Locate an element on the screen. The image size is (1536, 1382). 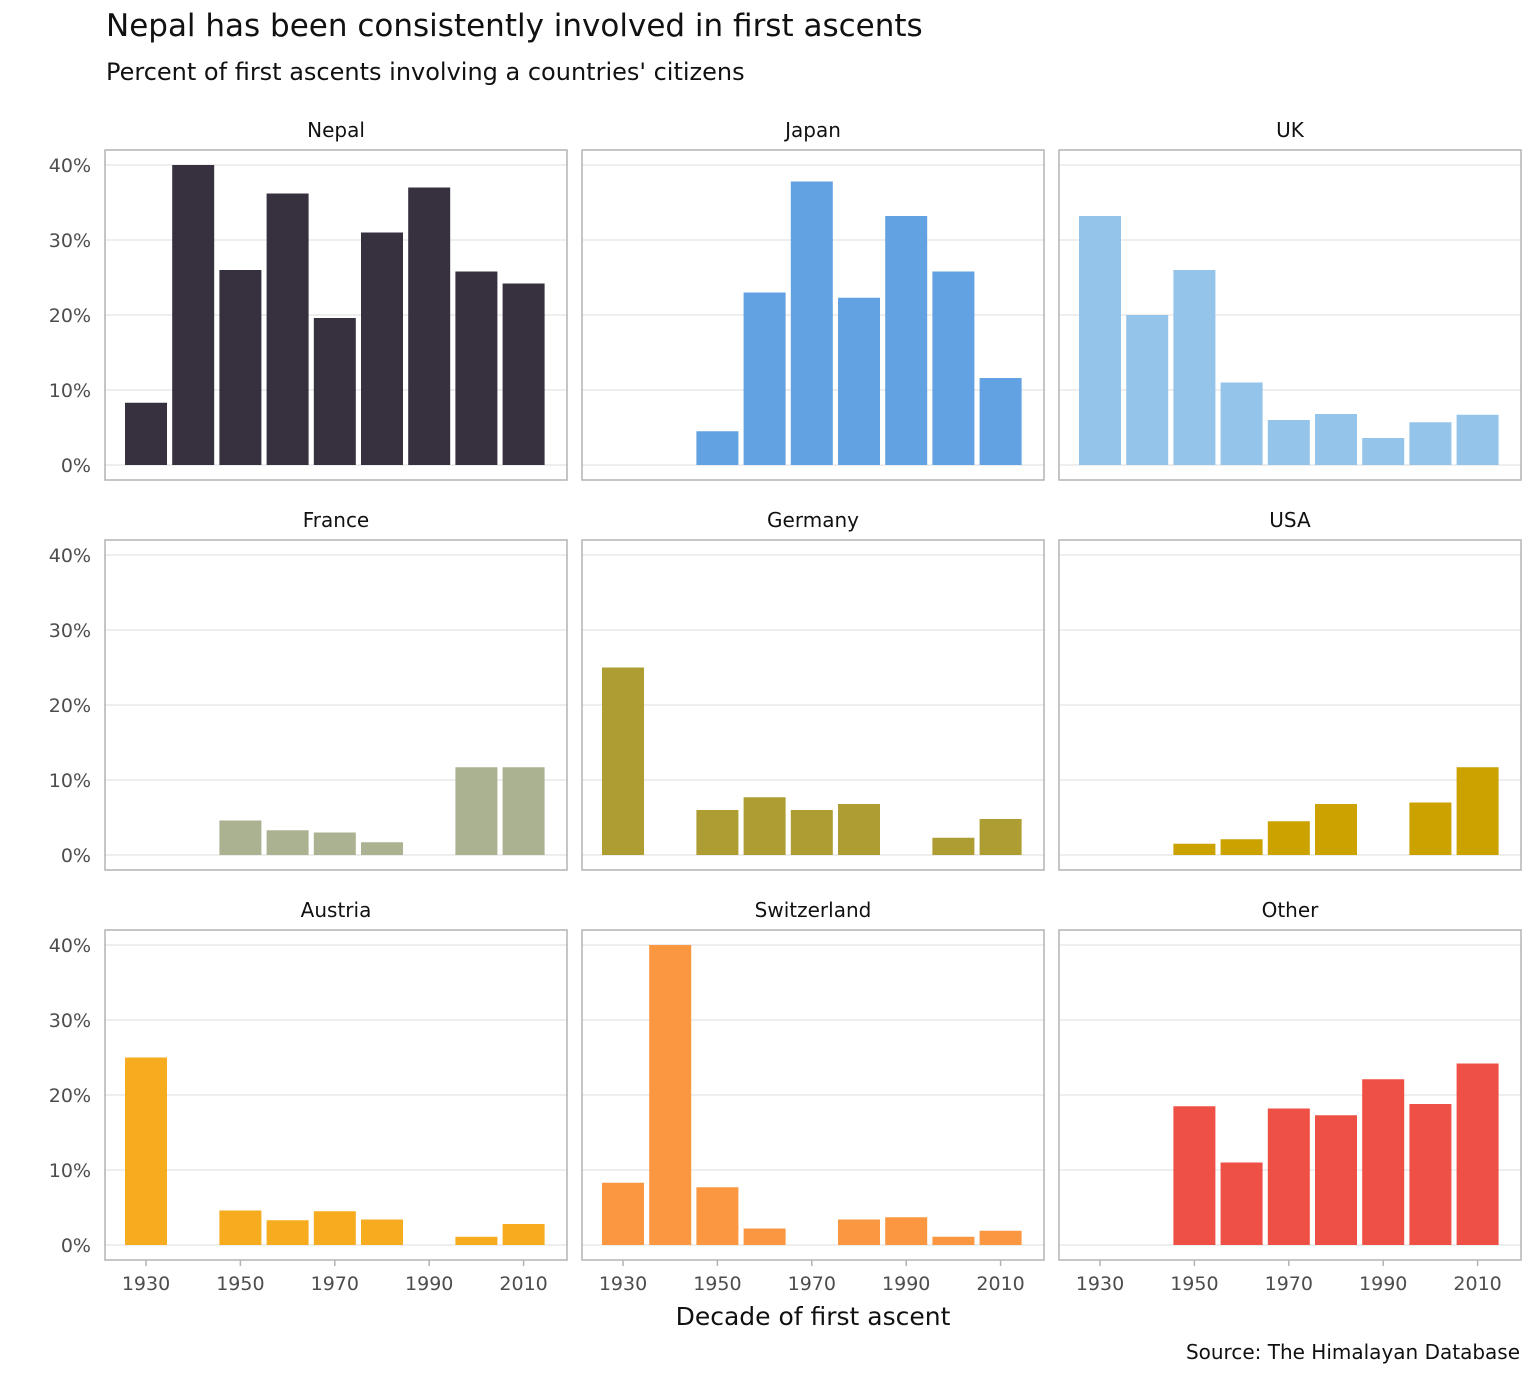
facet-label: Germany is located at coordinates (813, 520).